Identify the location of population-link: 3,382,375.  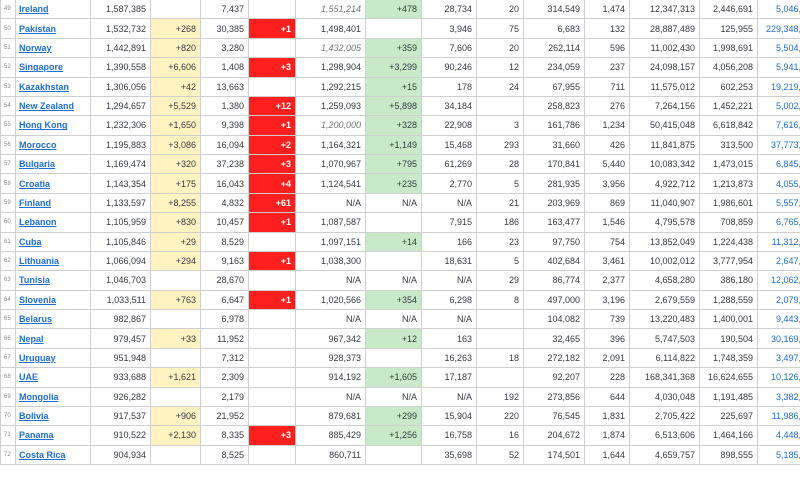
(787, 396).